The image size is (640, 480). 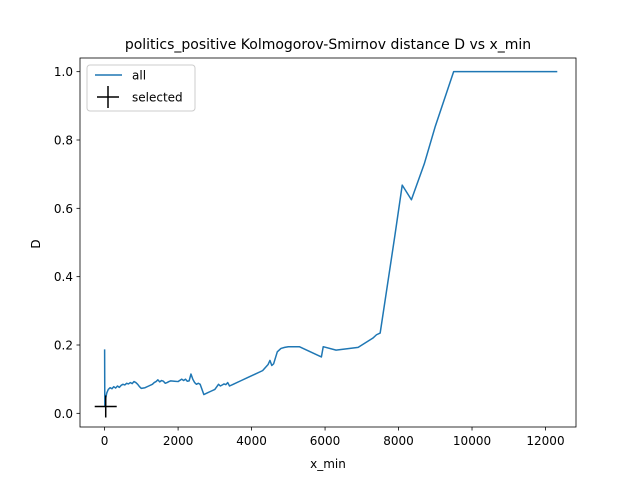 I want to click on legend-box, so click(x=141, y=88).